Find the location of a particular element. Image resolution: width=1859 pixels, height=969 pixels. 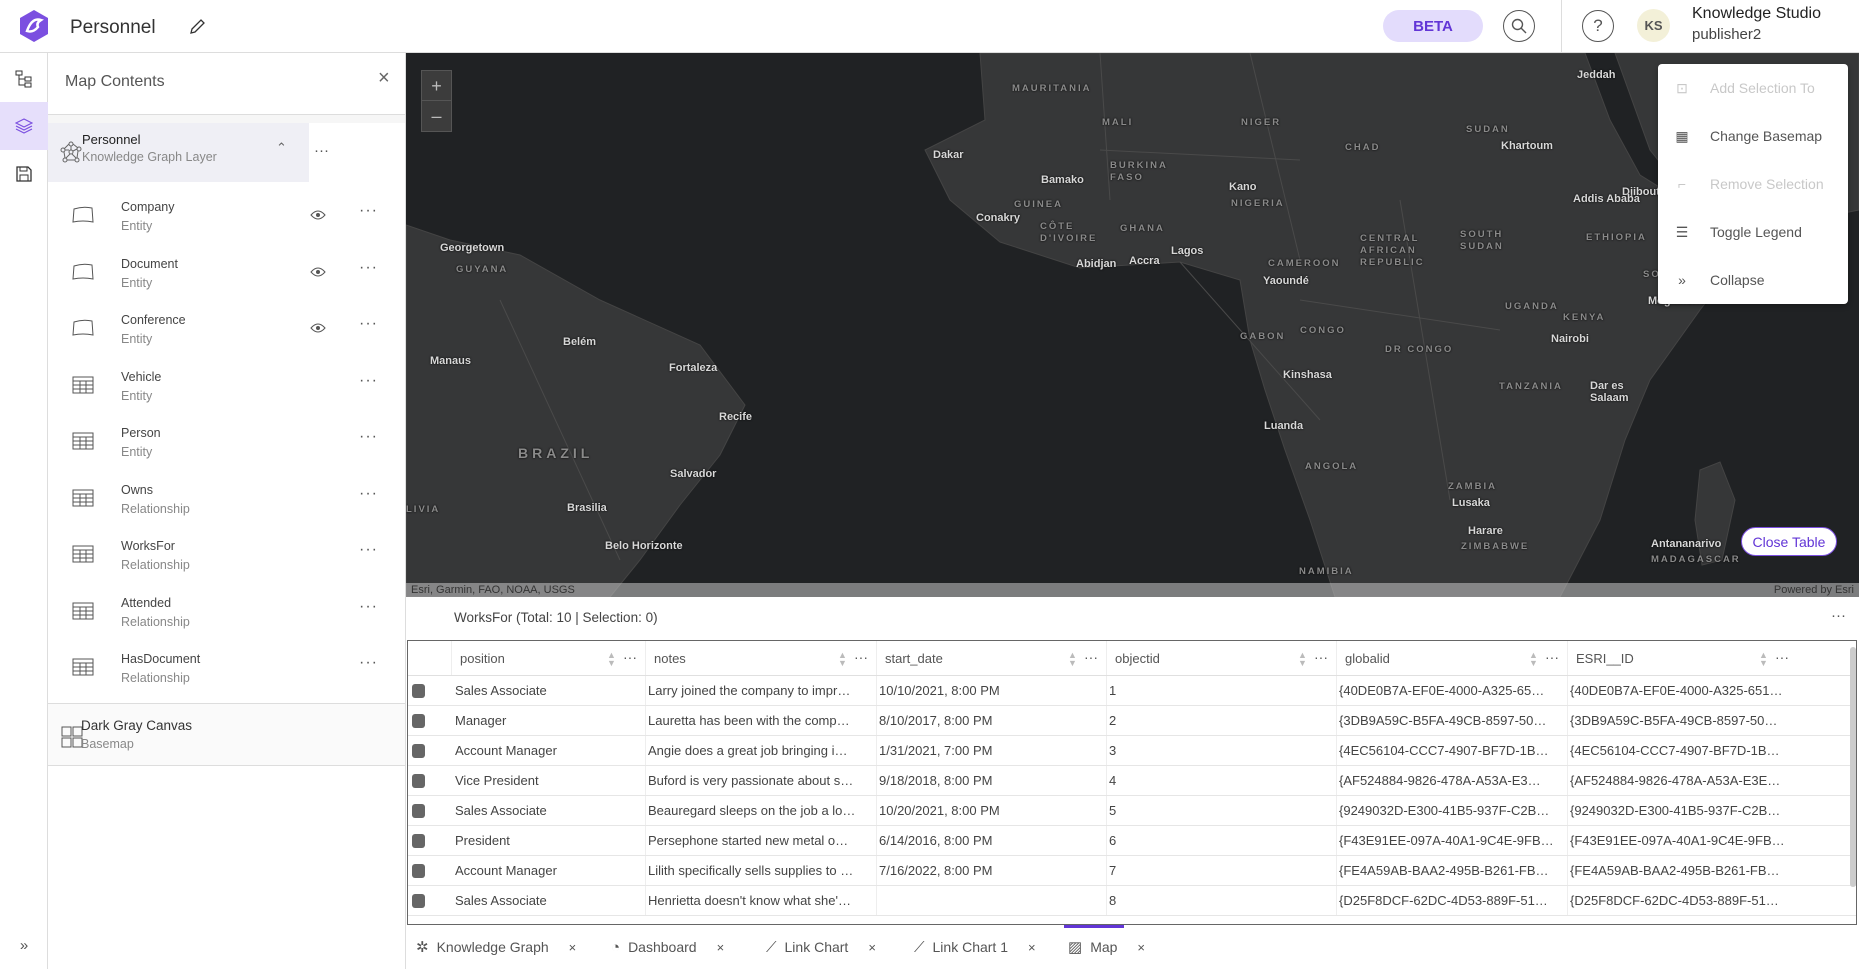

app-logo-icon is located at coordinates (34, 28).